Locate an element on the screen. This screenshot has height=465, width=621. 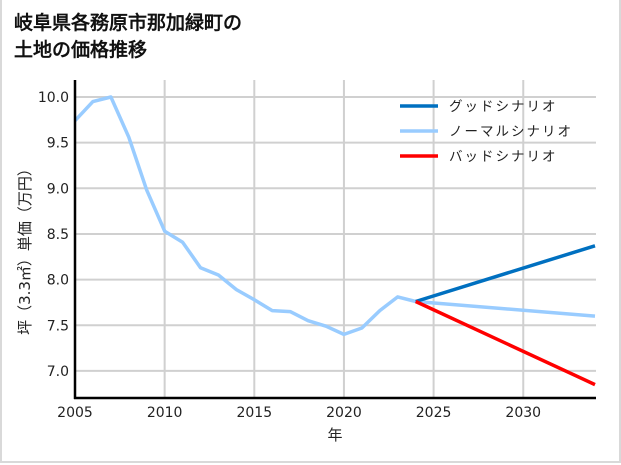
legend-label: グッドシナリオ is located at coordinates (503, 107).